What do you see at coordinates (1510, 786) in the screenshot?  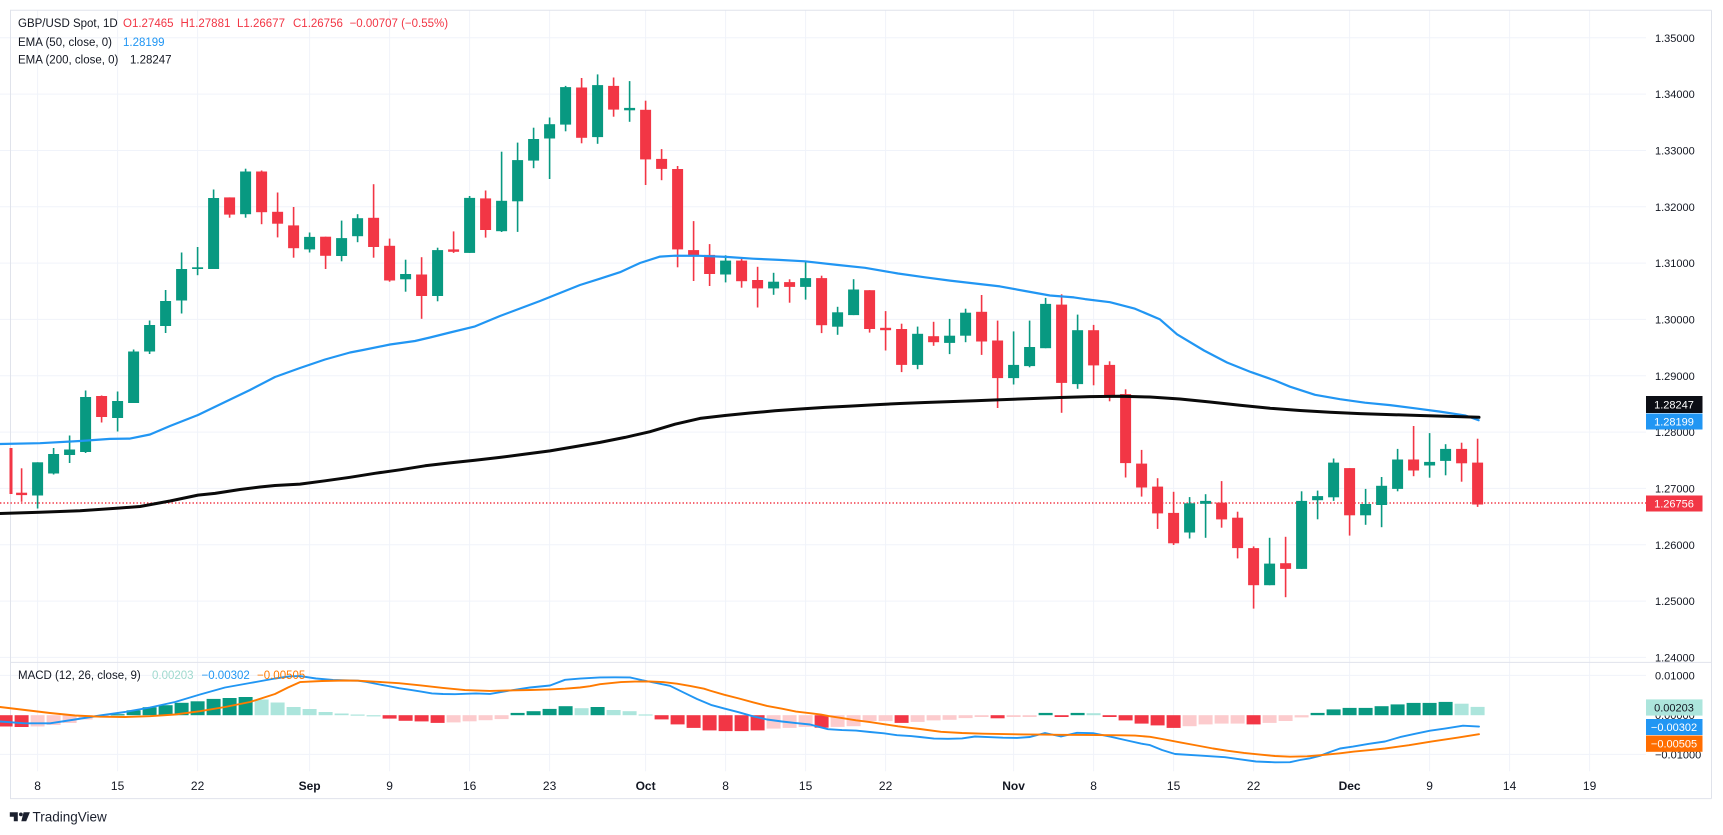 I see `svg-text: 14` at bounding box center [1510, 786].